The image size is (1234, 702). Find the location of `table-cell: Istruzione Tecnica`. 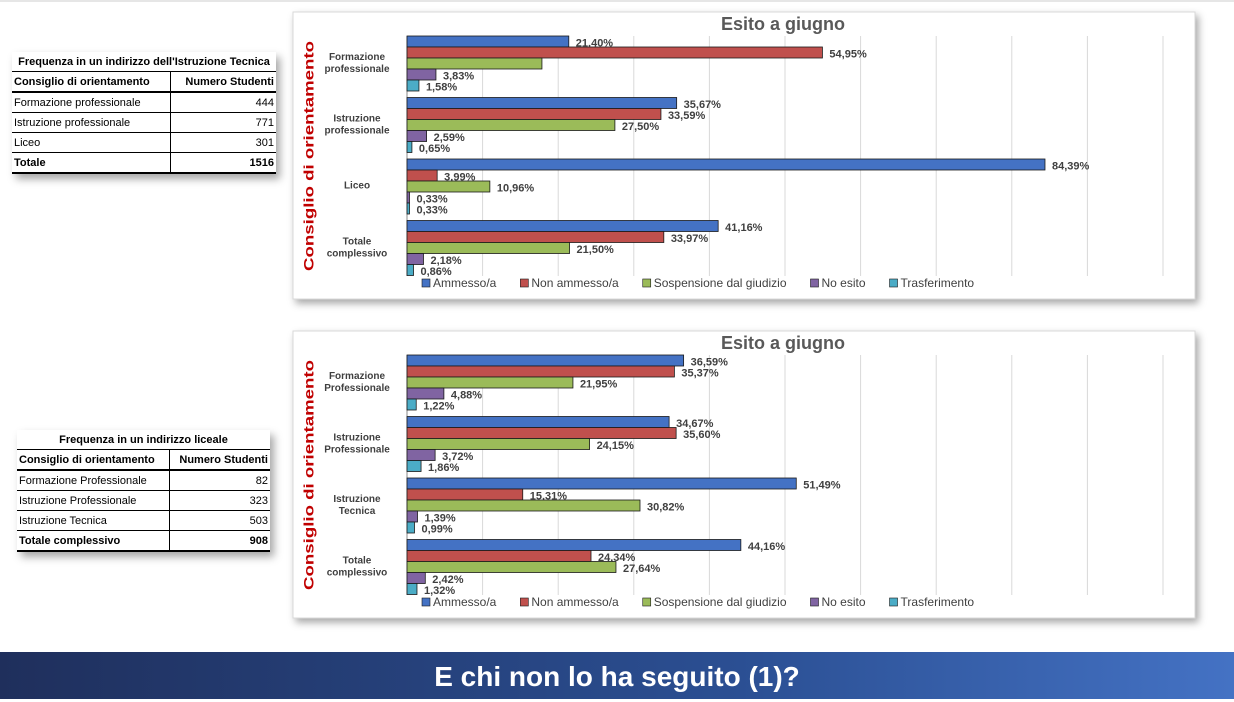

table-cell: Istruzione Tecnica is located at coordinates (93, 520).